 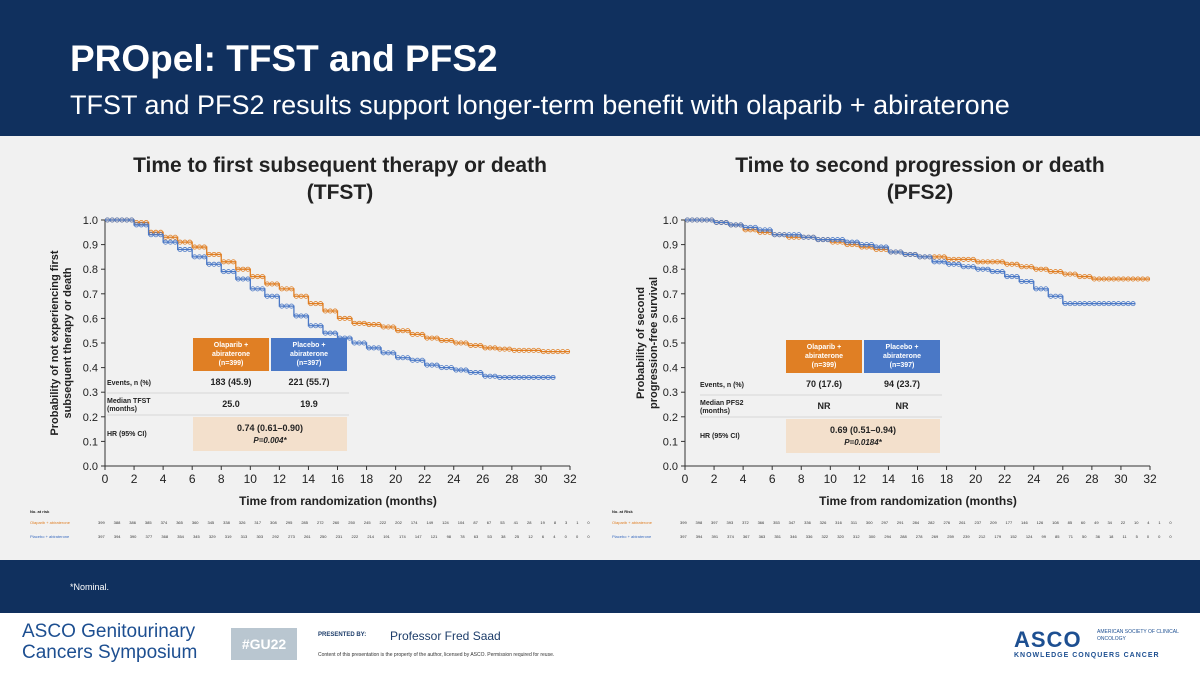 I want to click on pfs2-y-tick-label: 0.0, so click(x=670, y=467).